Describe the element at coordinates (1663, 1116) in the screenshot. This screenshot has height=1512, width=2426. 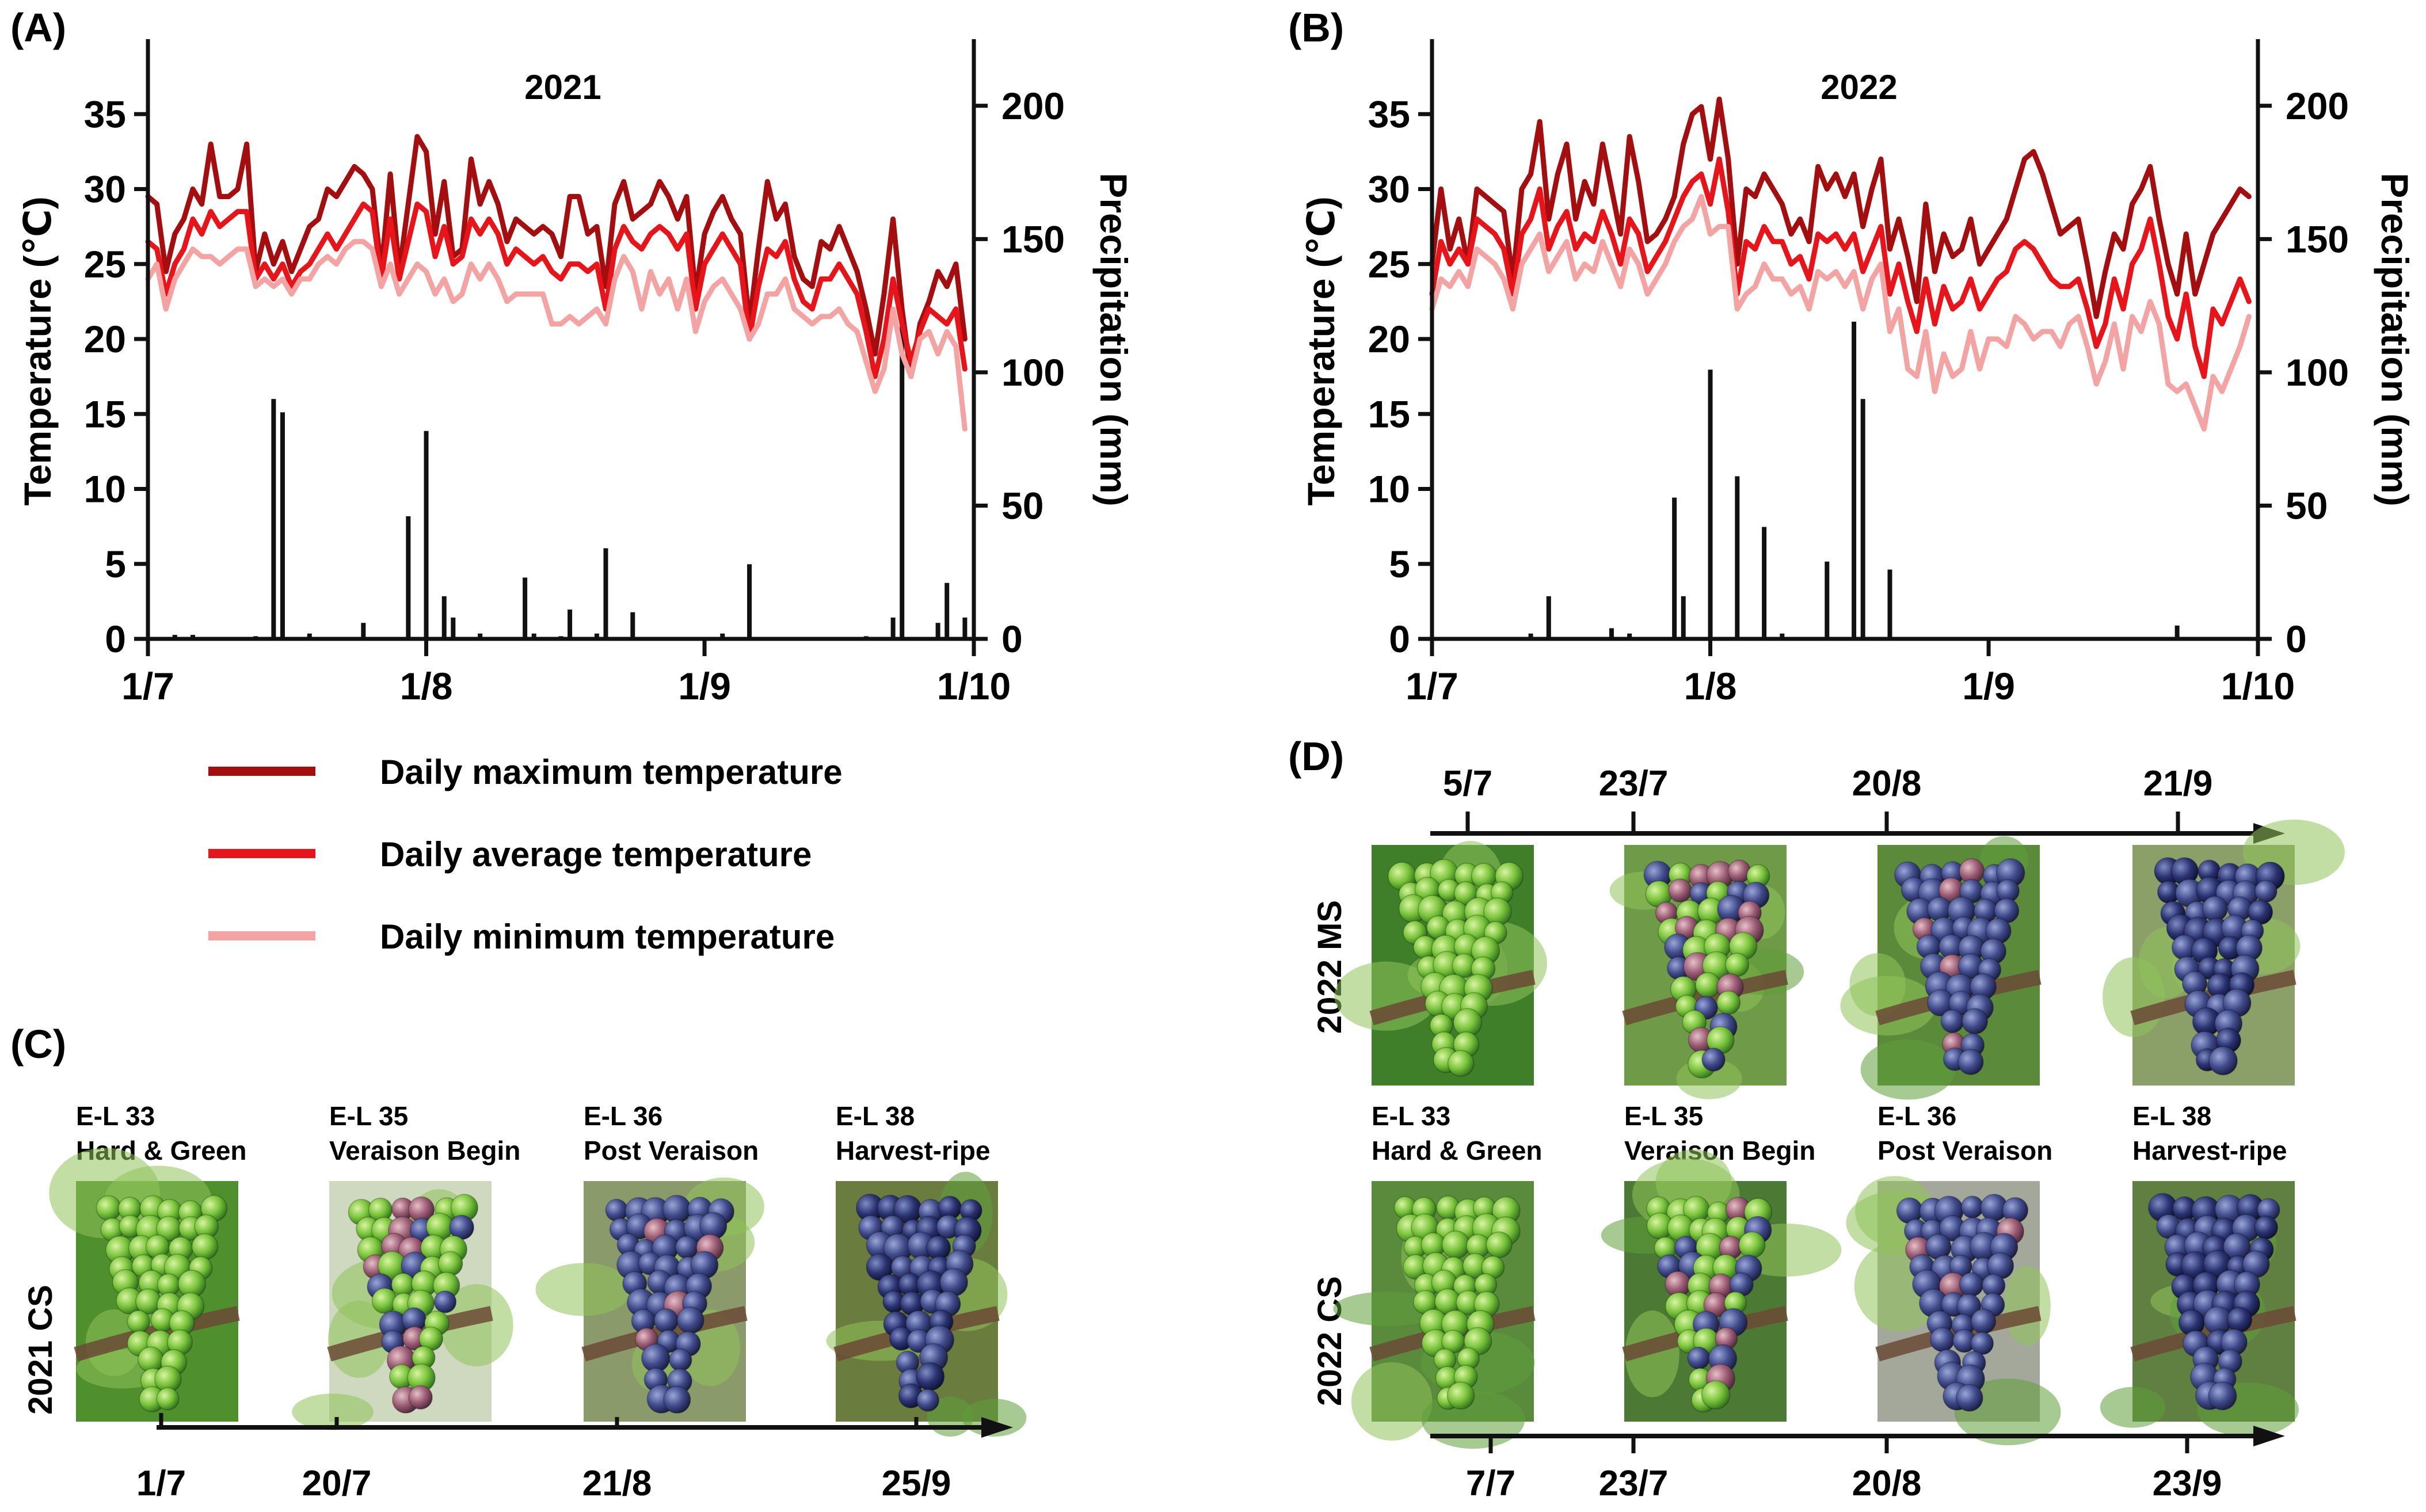
I see `stage-code: E-L 35` at that location.